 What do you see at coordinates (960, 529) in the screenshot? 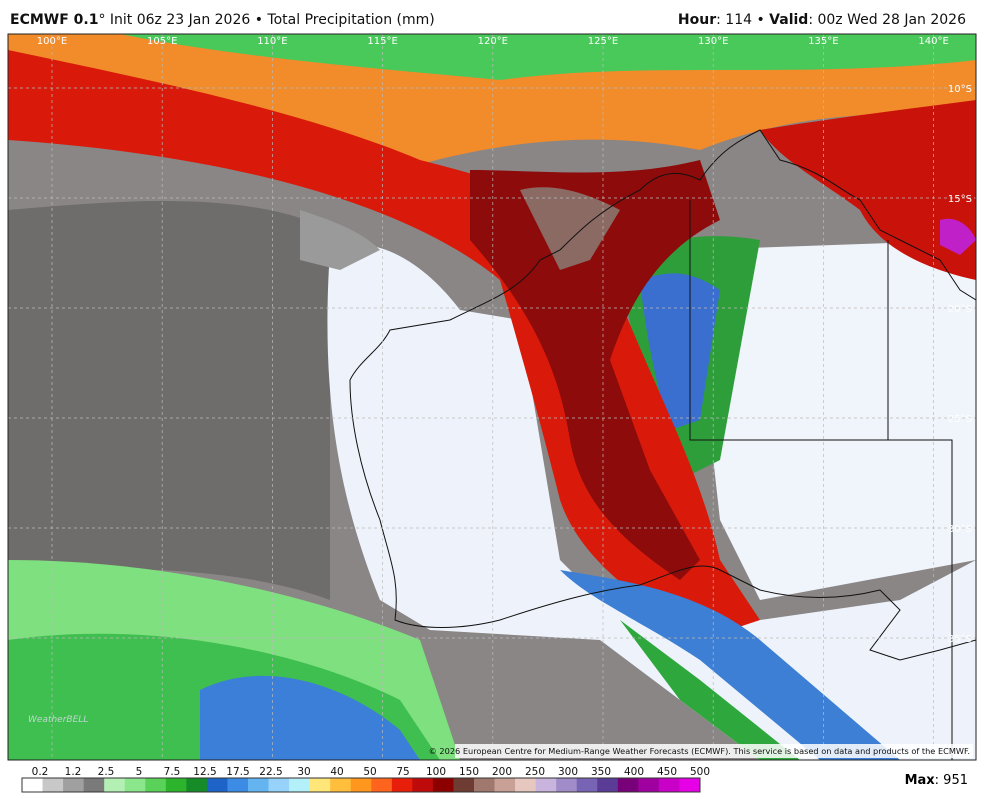
I see `lat-label: 30°S` at bounding box center [960, 529].